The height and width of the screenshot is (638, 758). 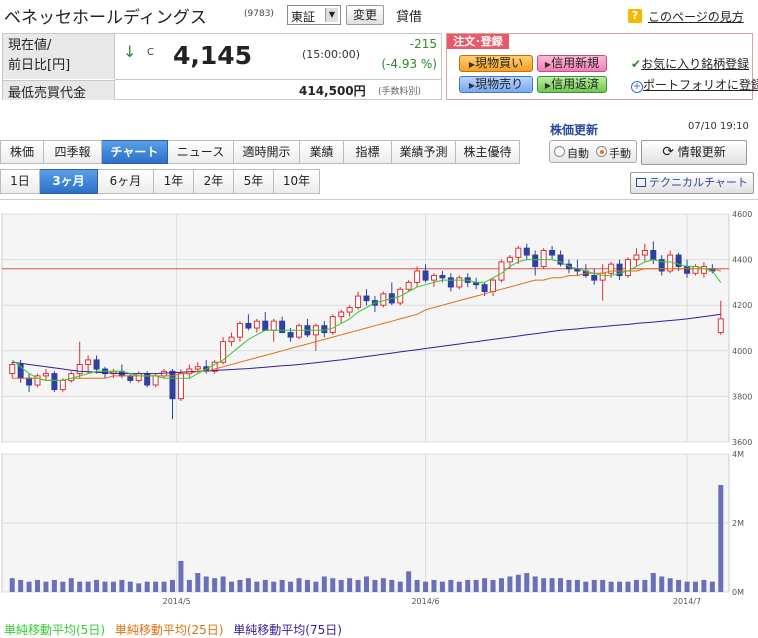 I want to click on manual-label: 手動, so click(x=620, y=153).